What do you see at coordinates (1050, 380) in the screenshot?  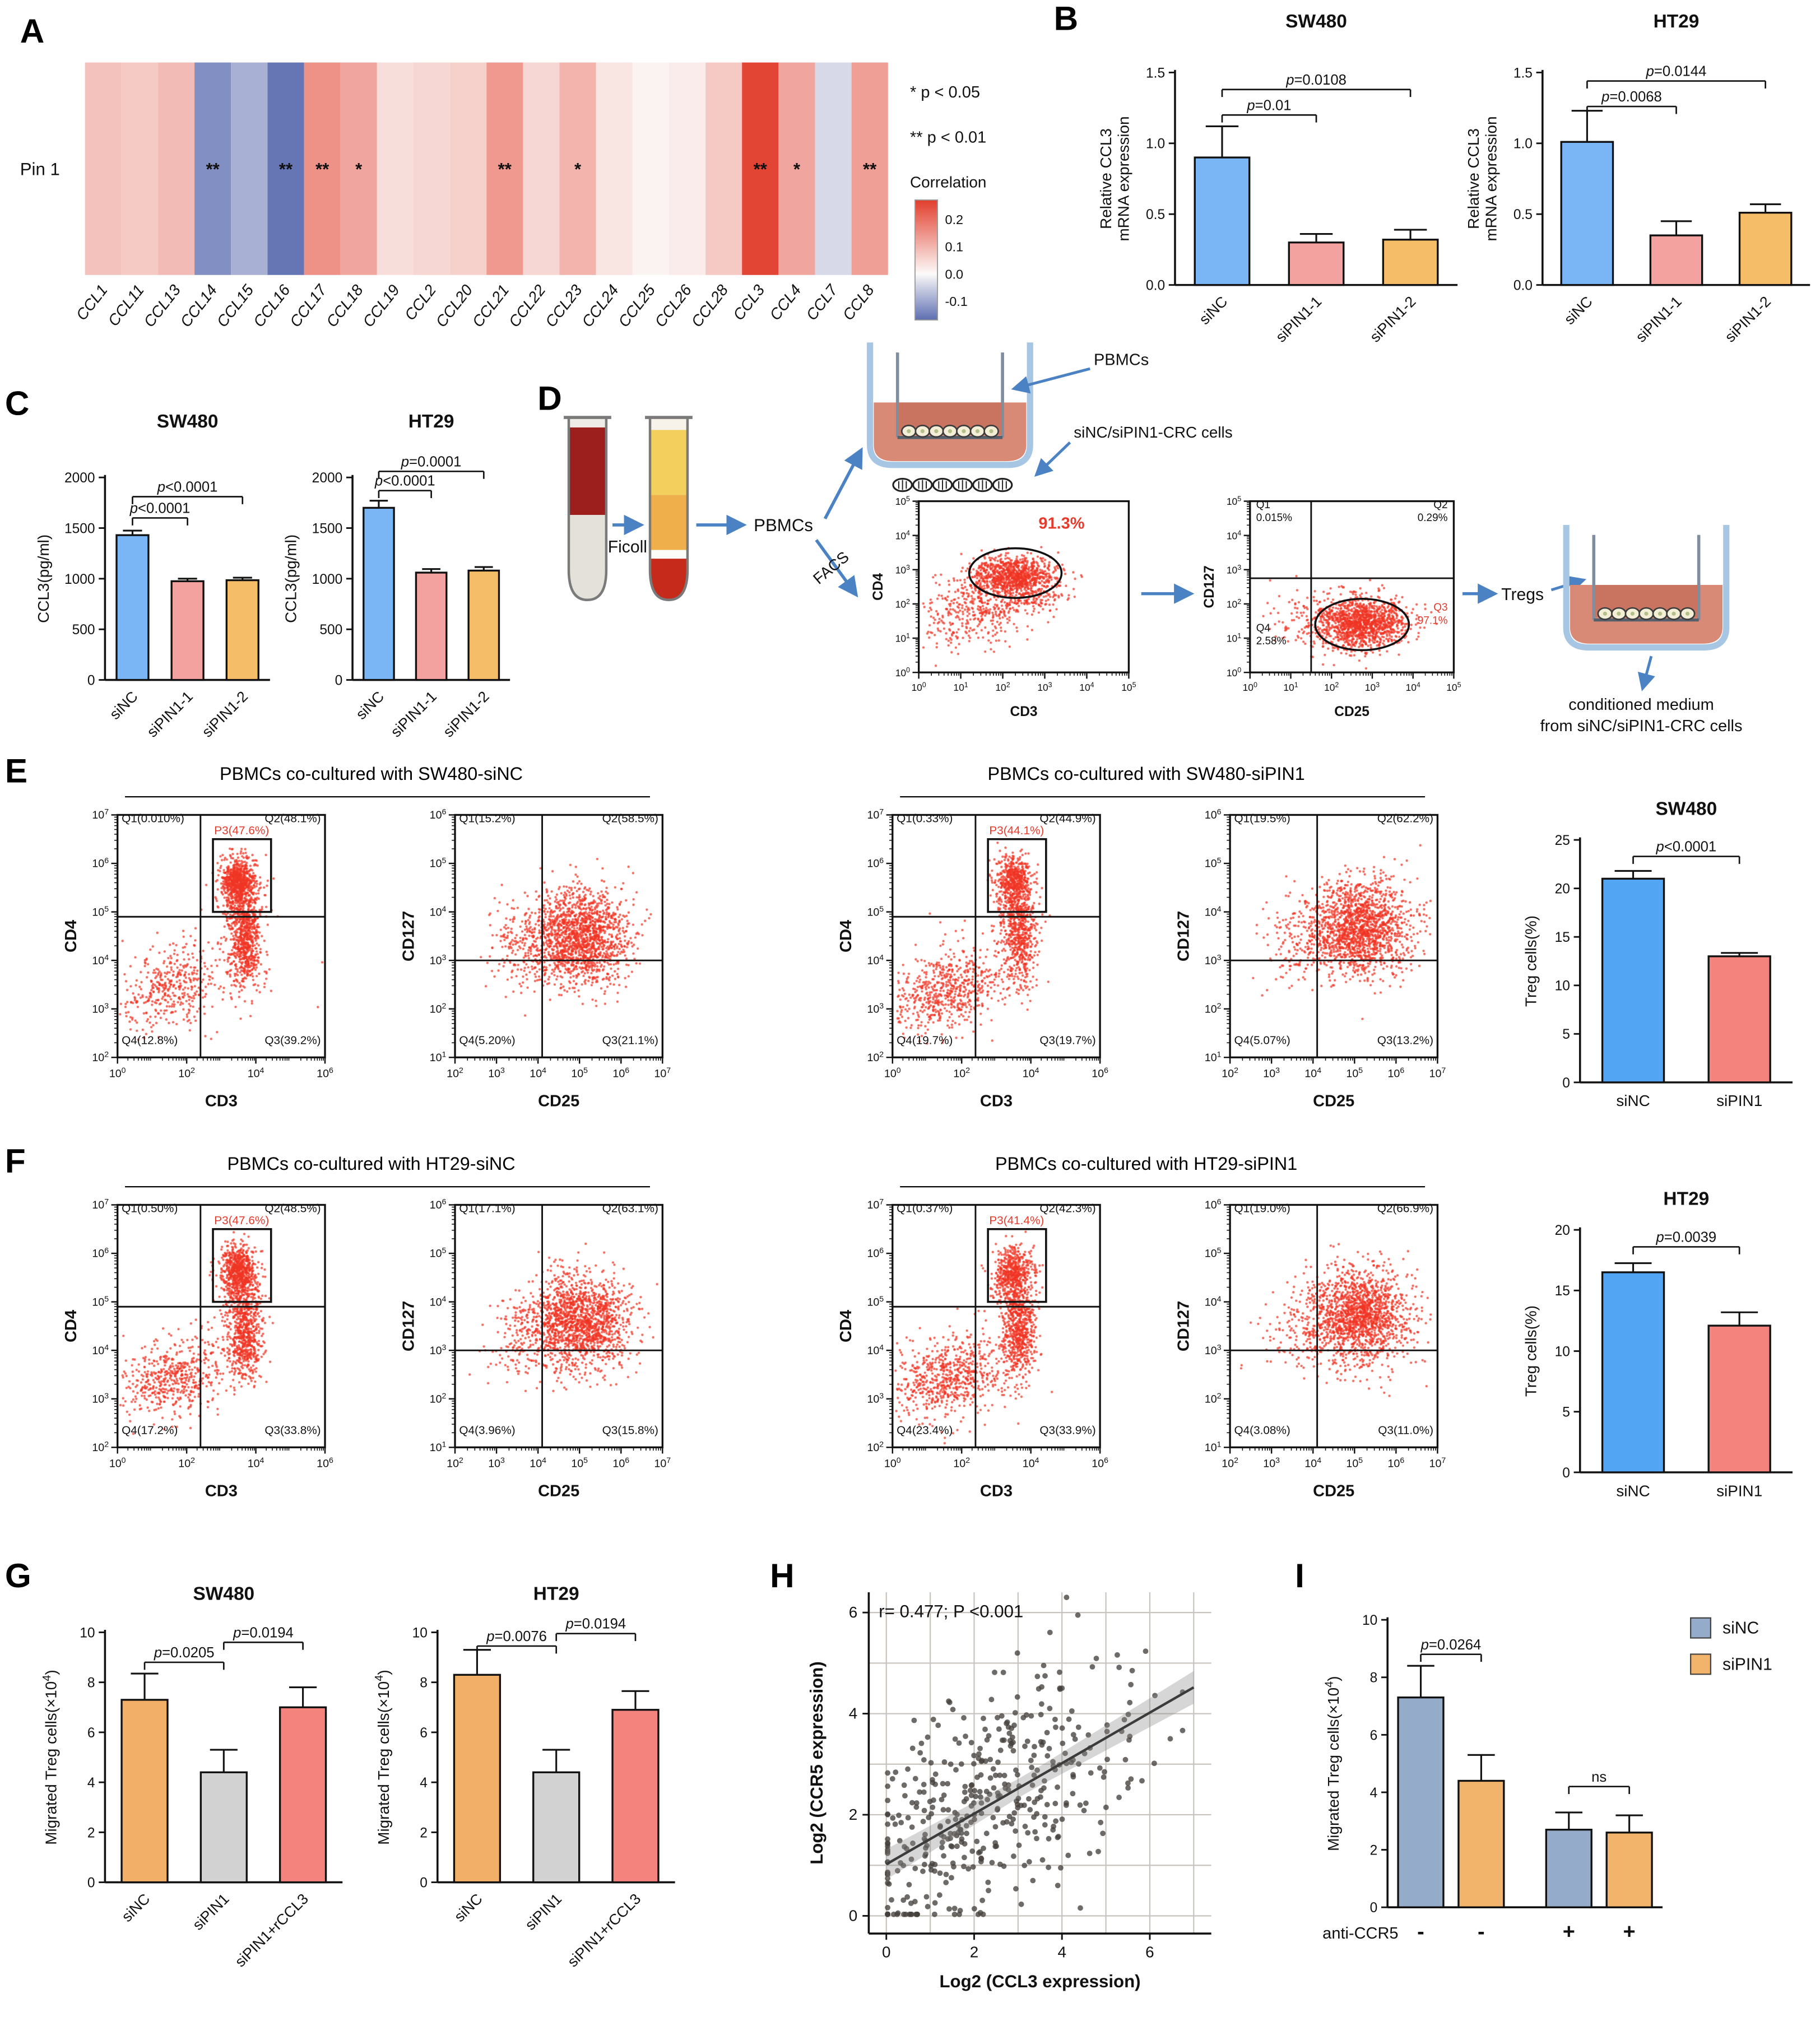 I see `transwell-pbmcs-arrow` at bounding box center [1050, 380].